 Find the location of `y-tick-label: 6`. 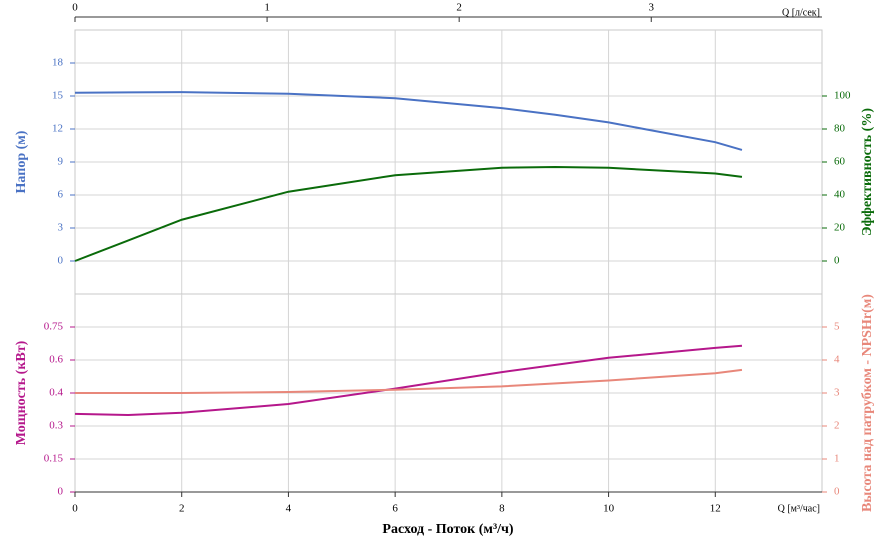

y-tick-label: 6 is located at coordinates (61, 195).